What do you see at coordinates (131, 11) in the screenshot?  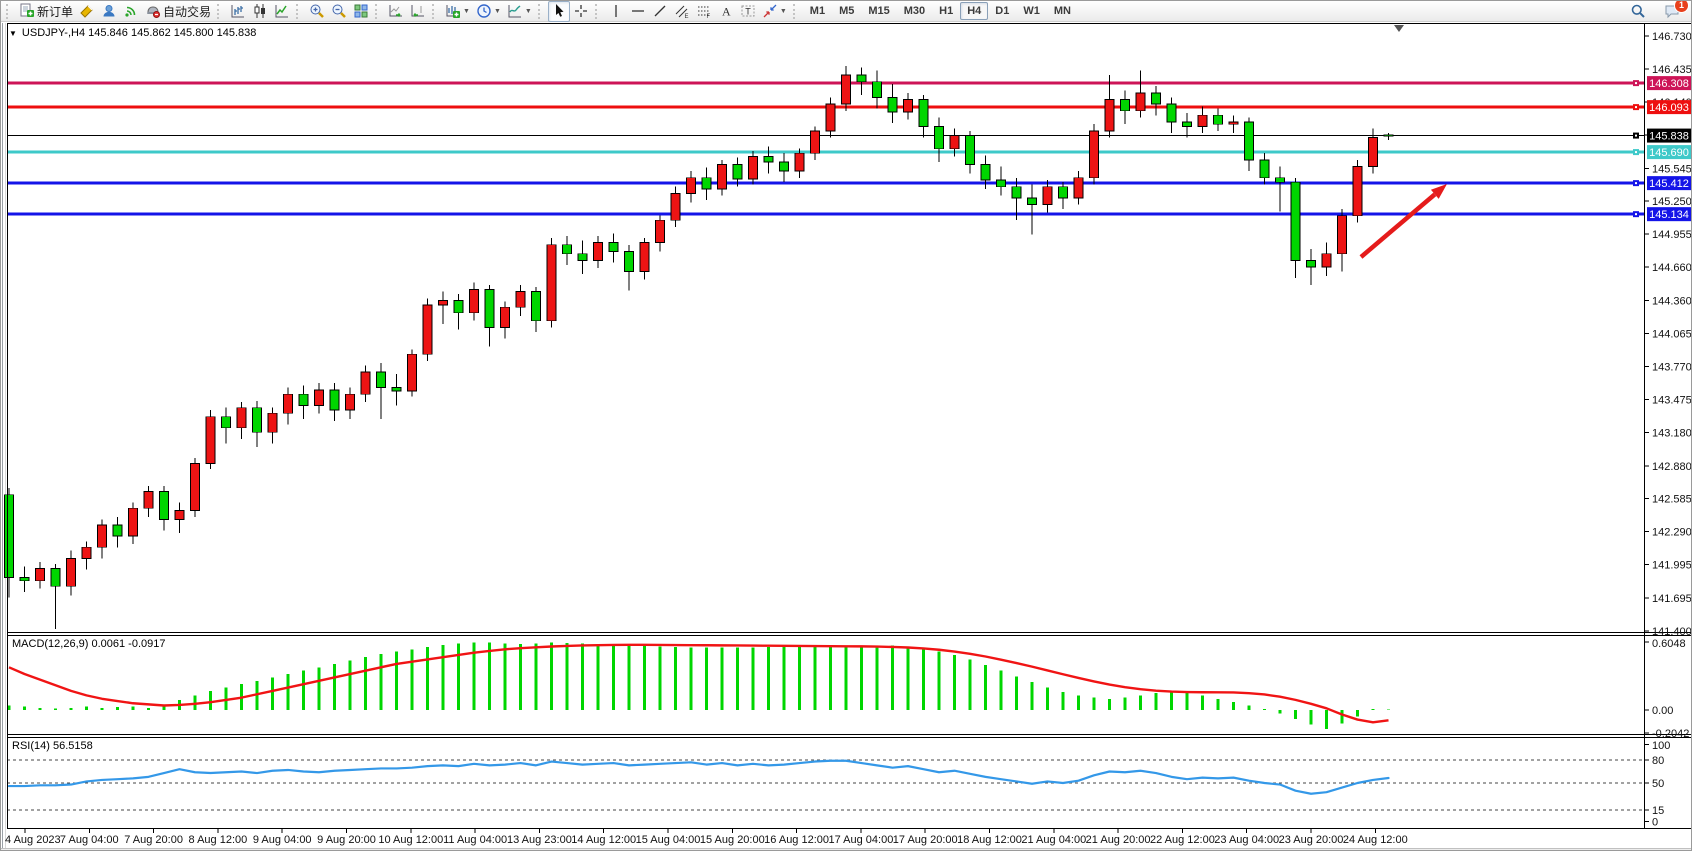 I see `signals-button` at bounding box center [131, 11].